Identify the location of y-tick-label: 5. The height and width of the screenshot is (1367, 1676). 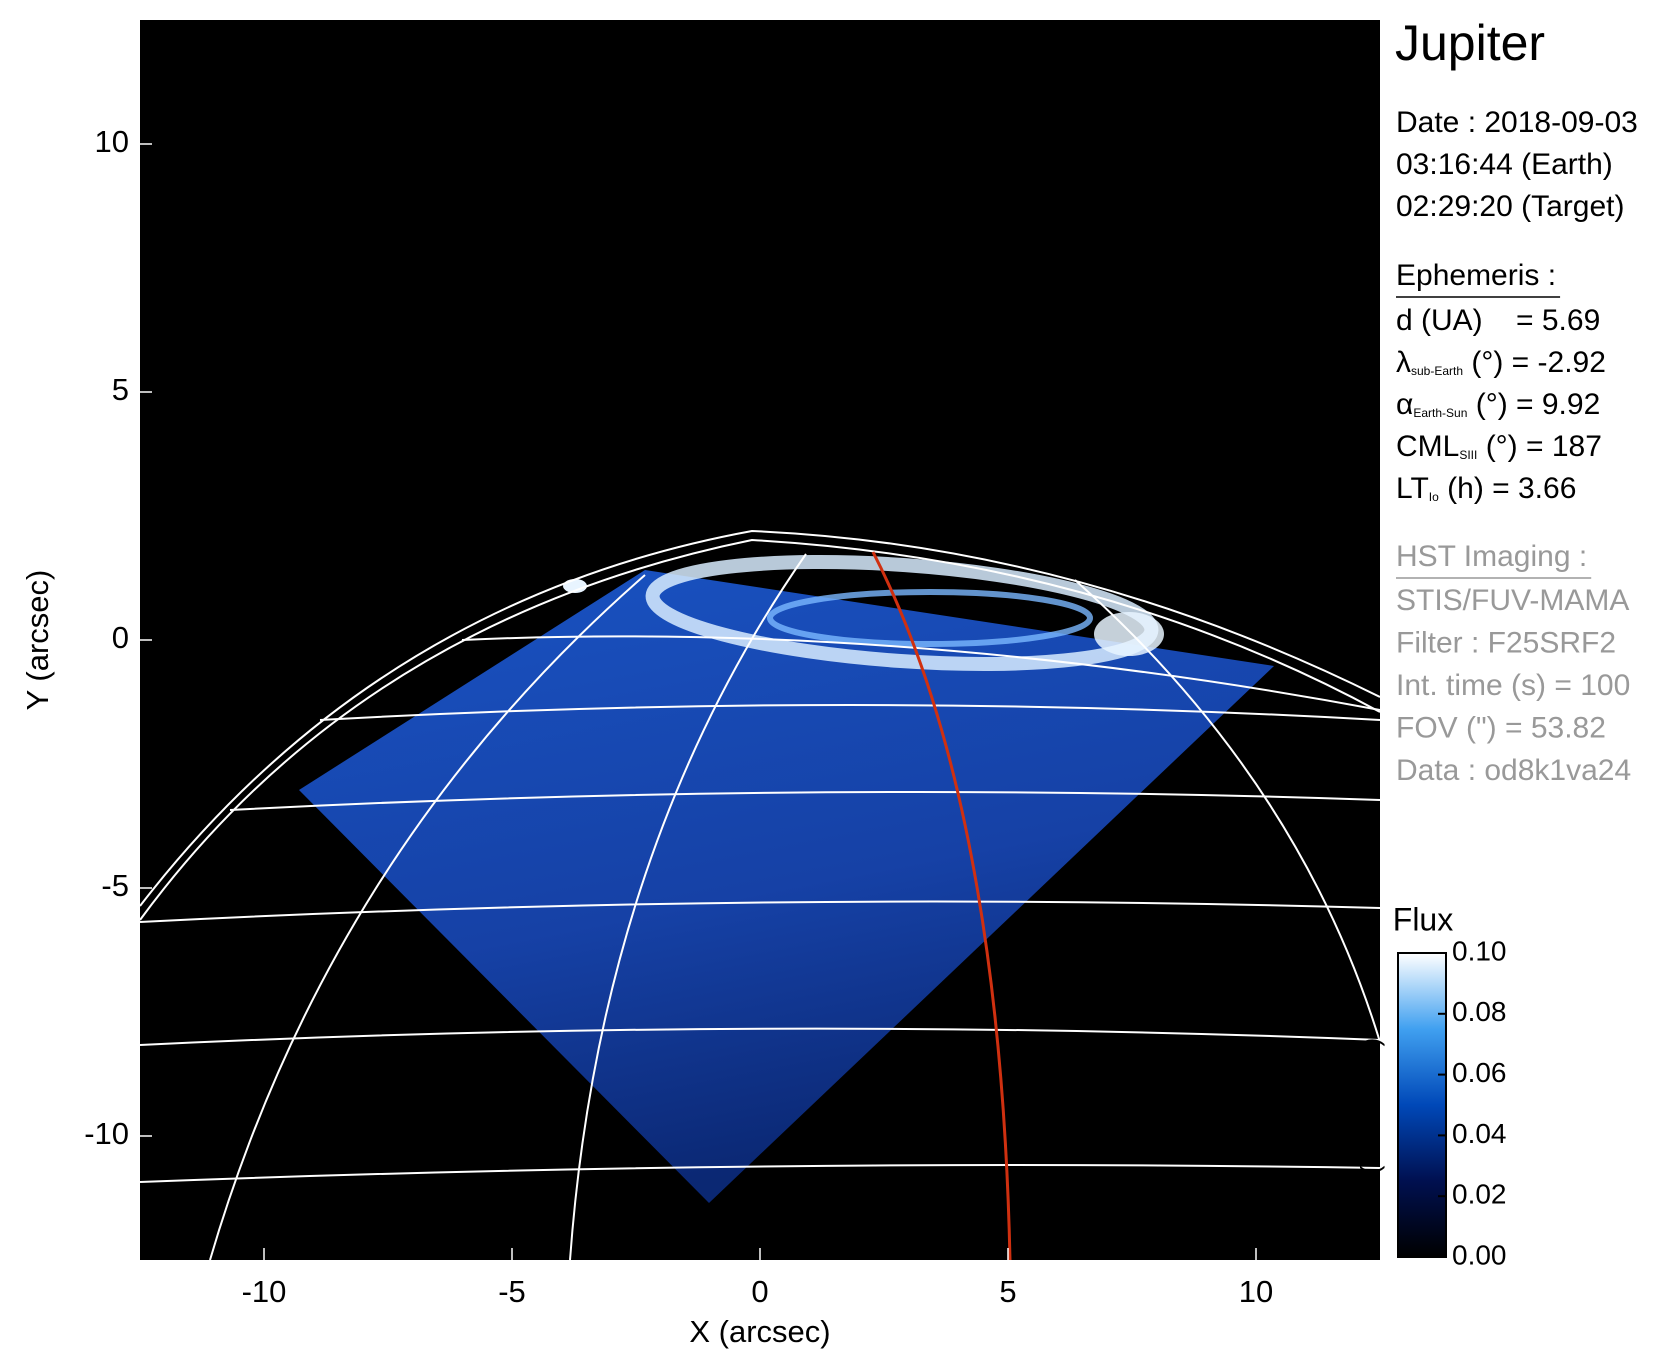
(120, 389).